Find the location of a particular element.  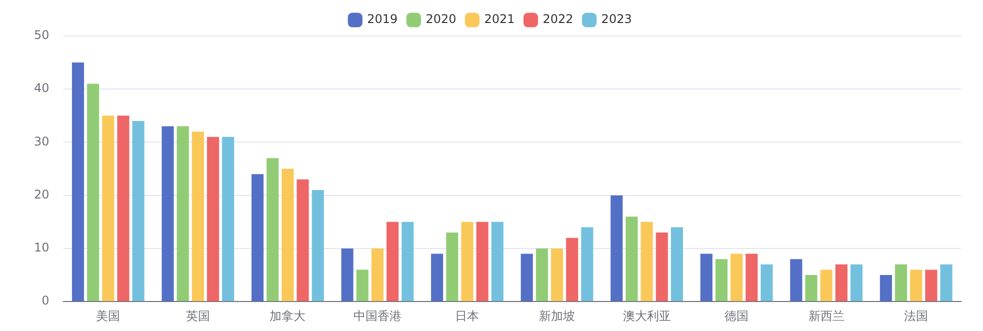

x-tick-label: 德国 is located at coordinates (736, 315).